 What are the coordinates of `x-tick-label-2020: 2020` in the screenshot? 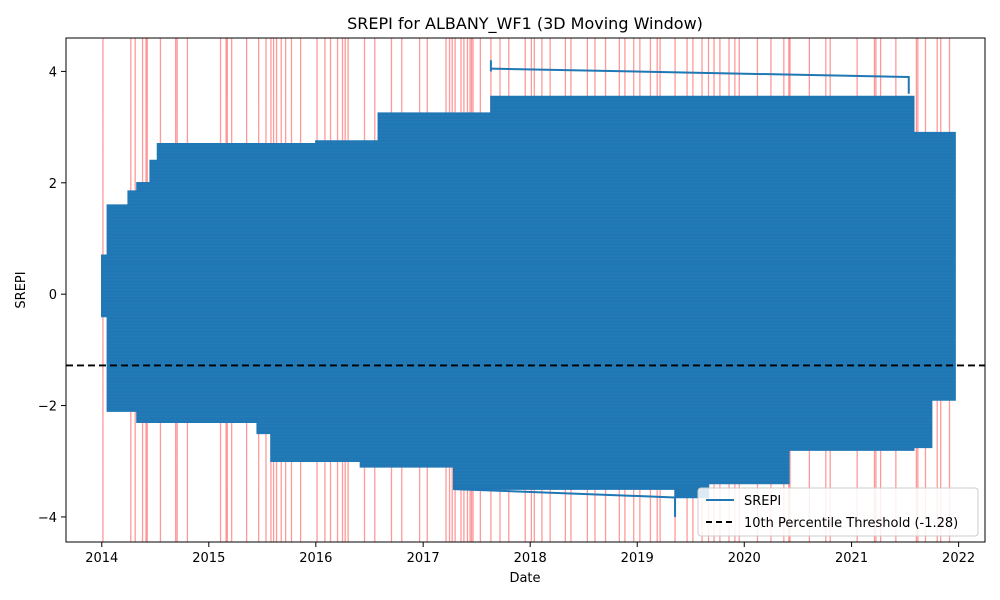 It's located at (744, 558).